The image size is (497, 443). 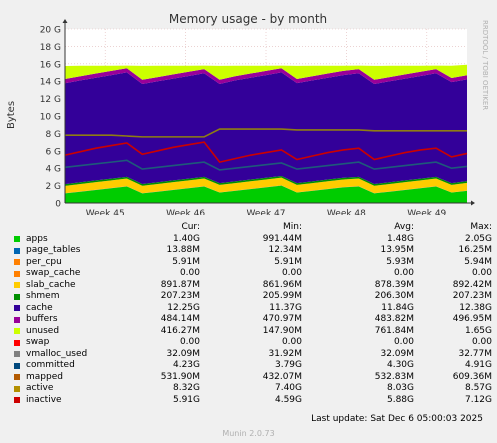 I want to click on legend-row-page-tables: page_tables 13.88M 12.34M 13.95M 16.25M, so click(x=254, y=251).